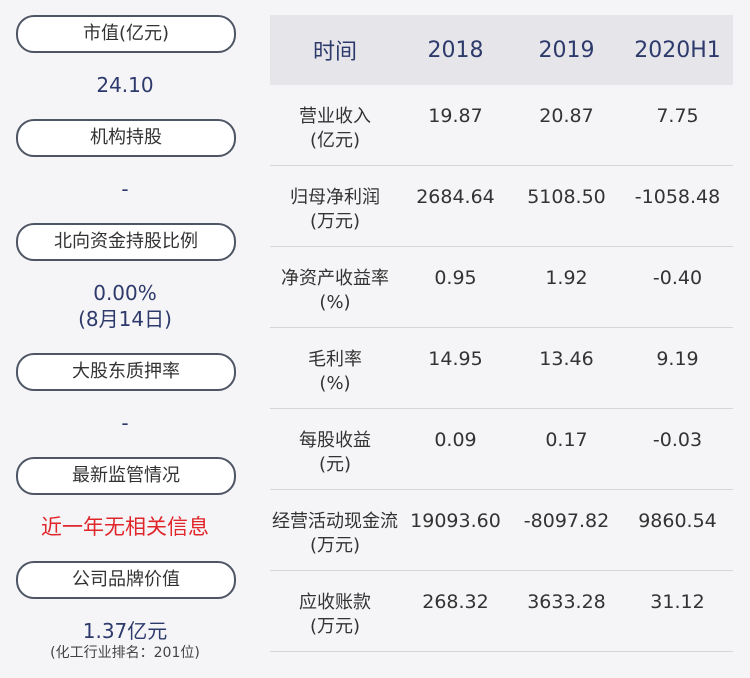 Image resolution: width=750 pixels, height=678 pixels. I want to click on table-cell: 0.09, so click(455, 440).